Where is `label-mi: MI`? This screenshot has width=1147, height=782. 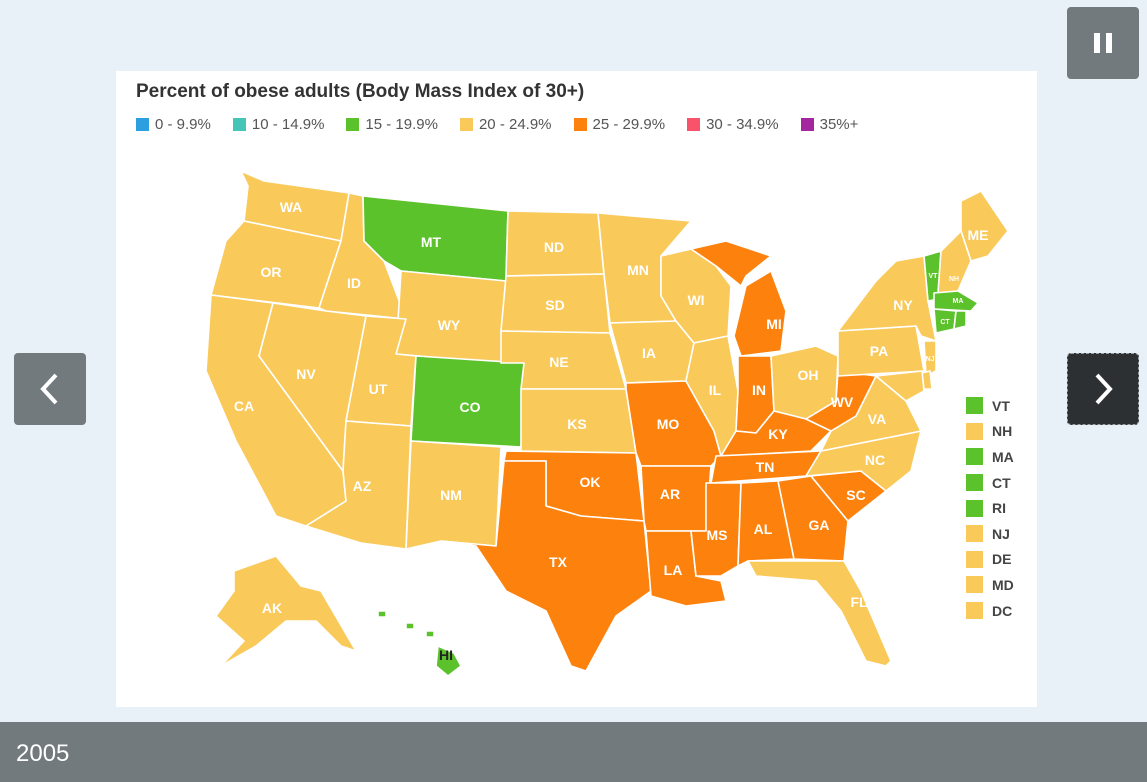 label-mi: MI is located at coordinates (774, 324).